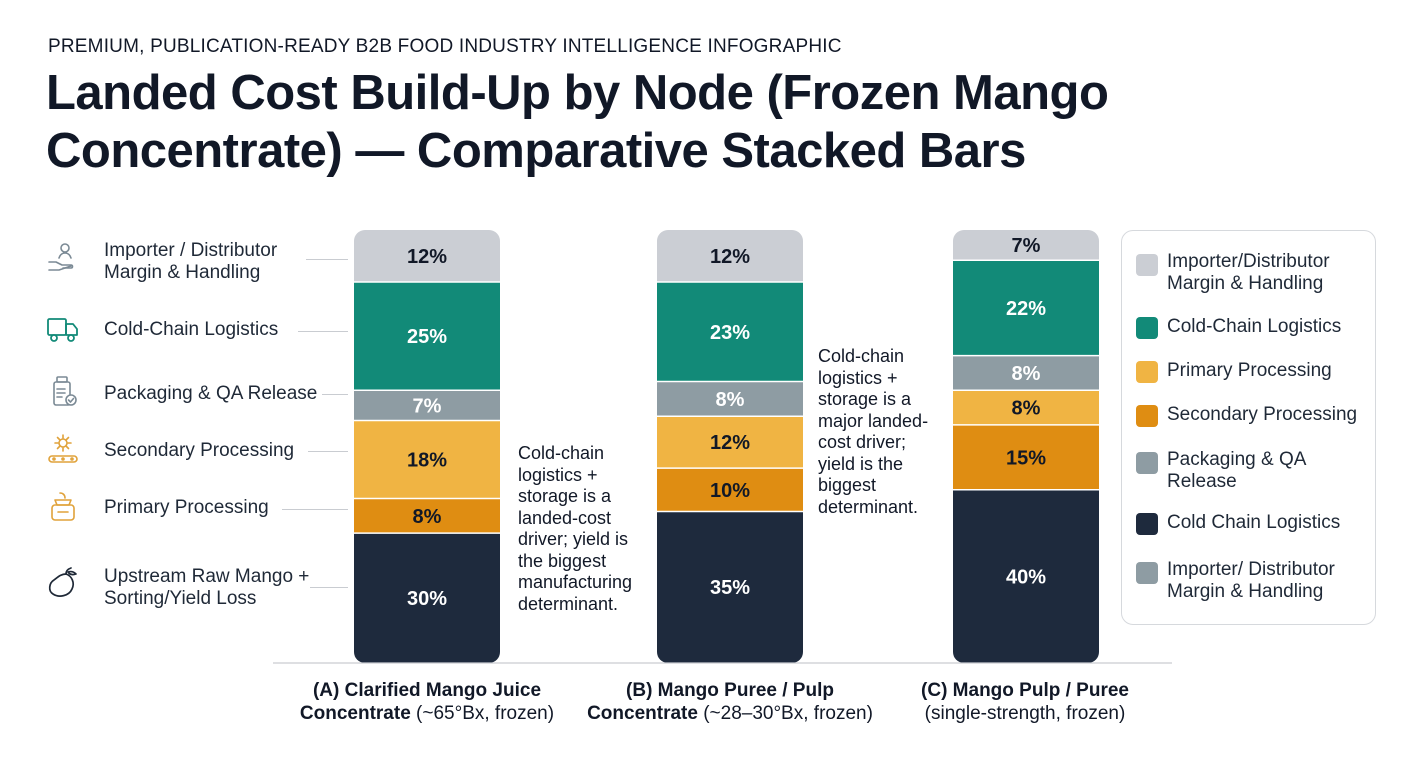 This screenshot has height=768, width=1408. I want to click on truck-icon, so click(62, 330).